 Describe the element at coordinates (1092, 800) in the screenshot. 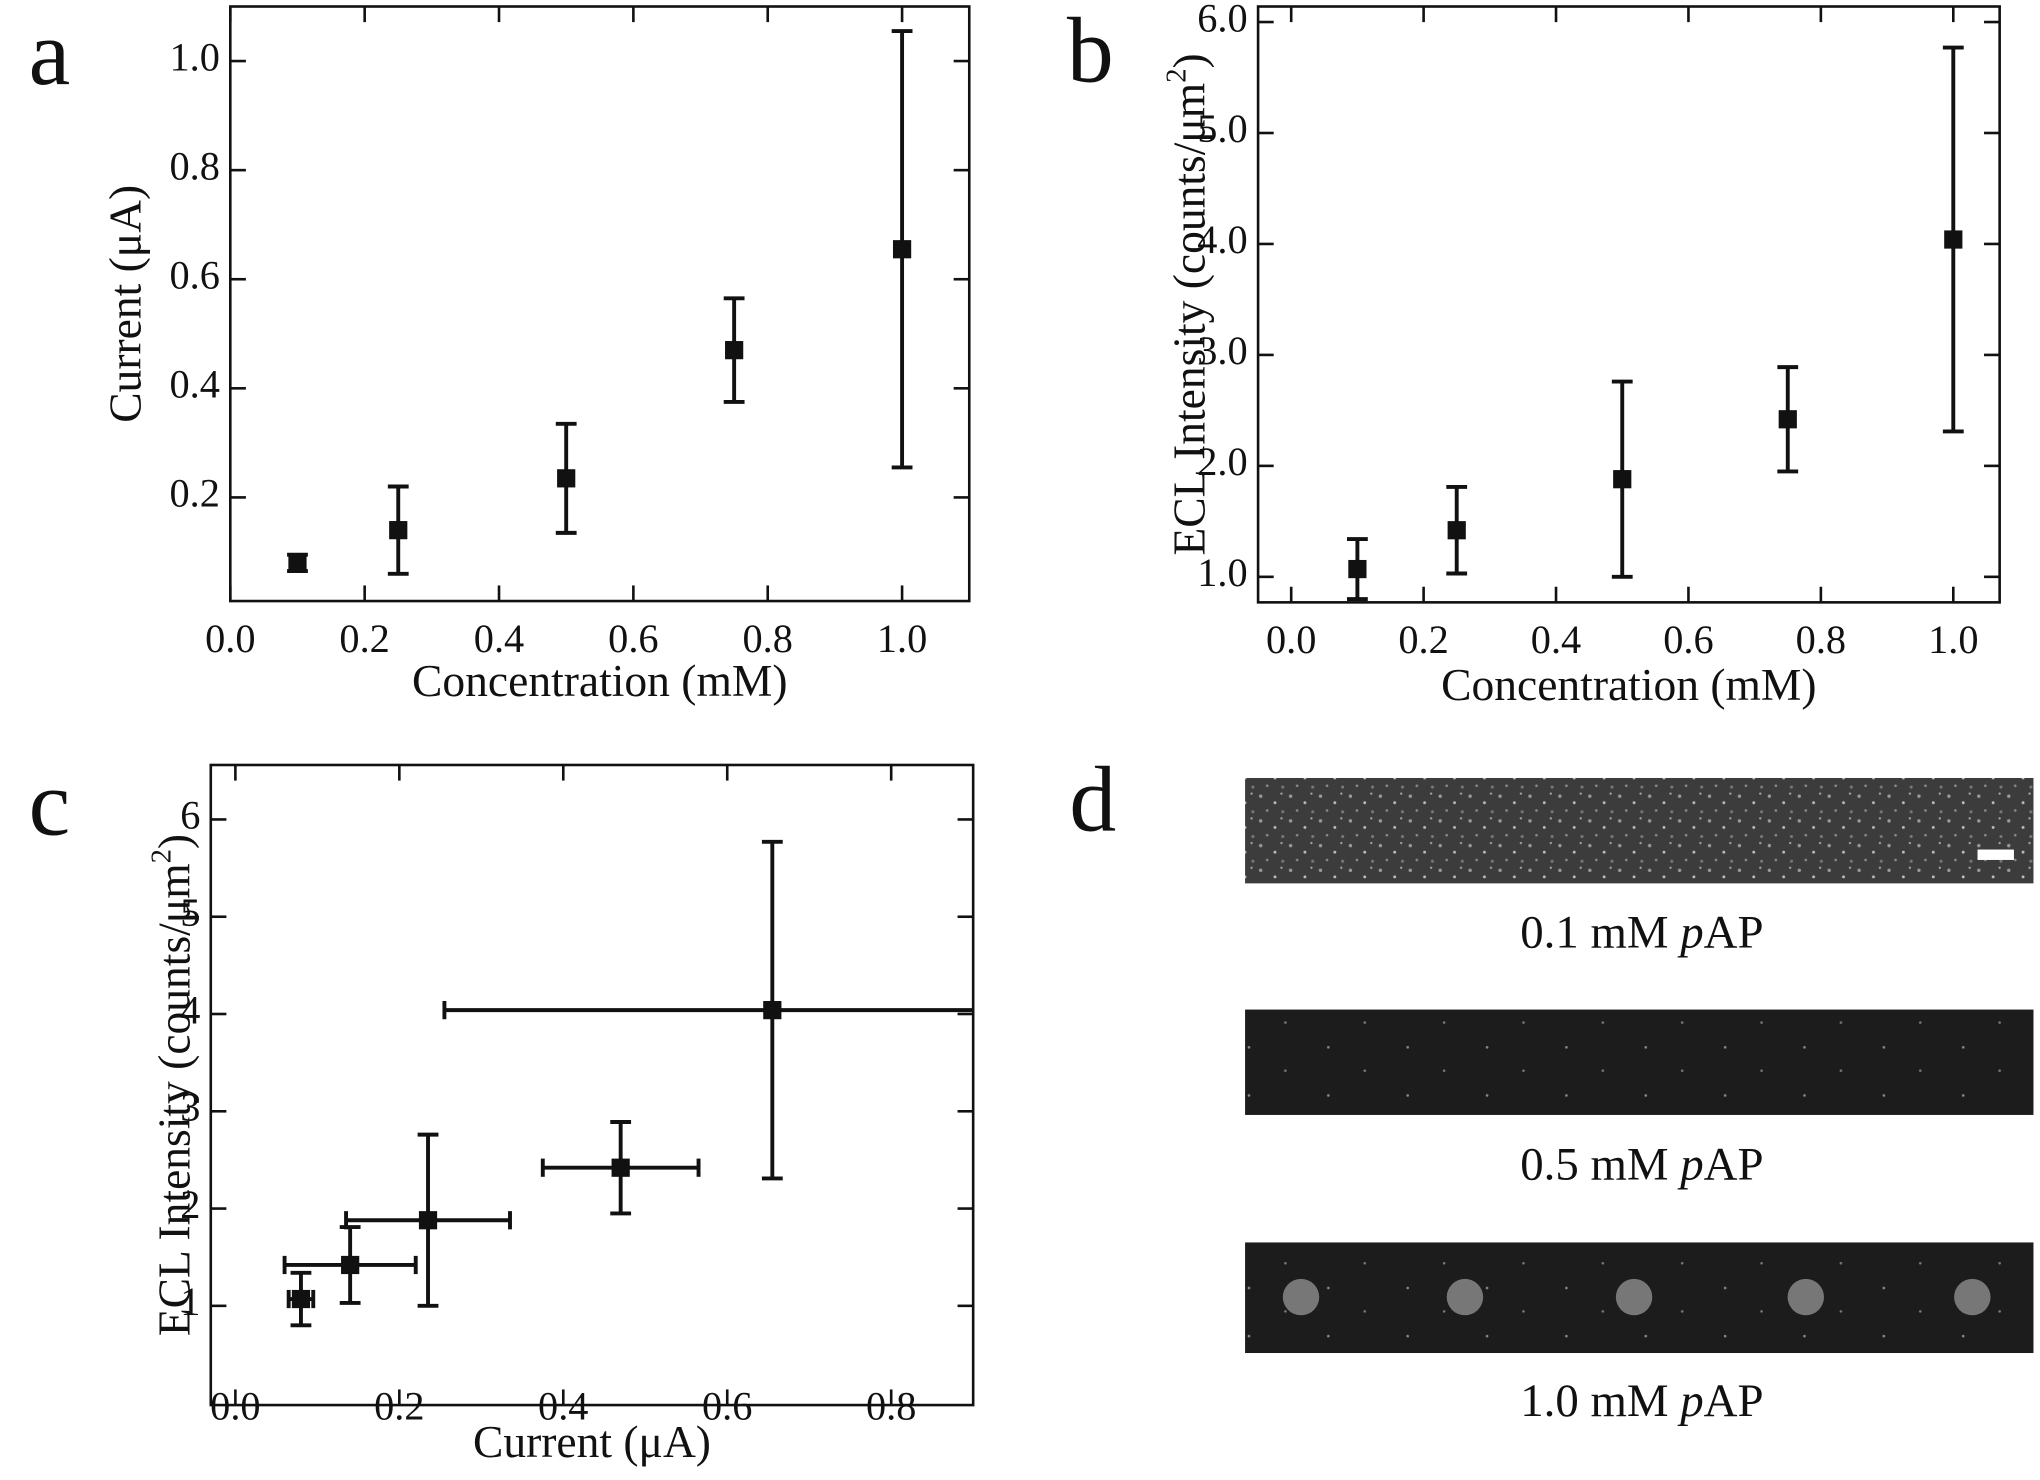

I see `panel-label: d` at that location.